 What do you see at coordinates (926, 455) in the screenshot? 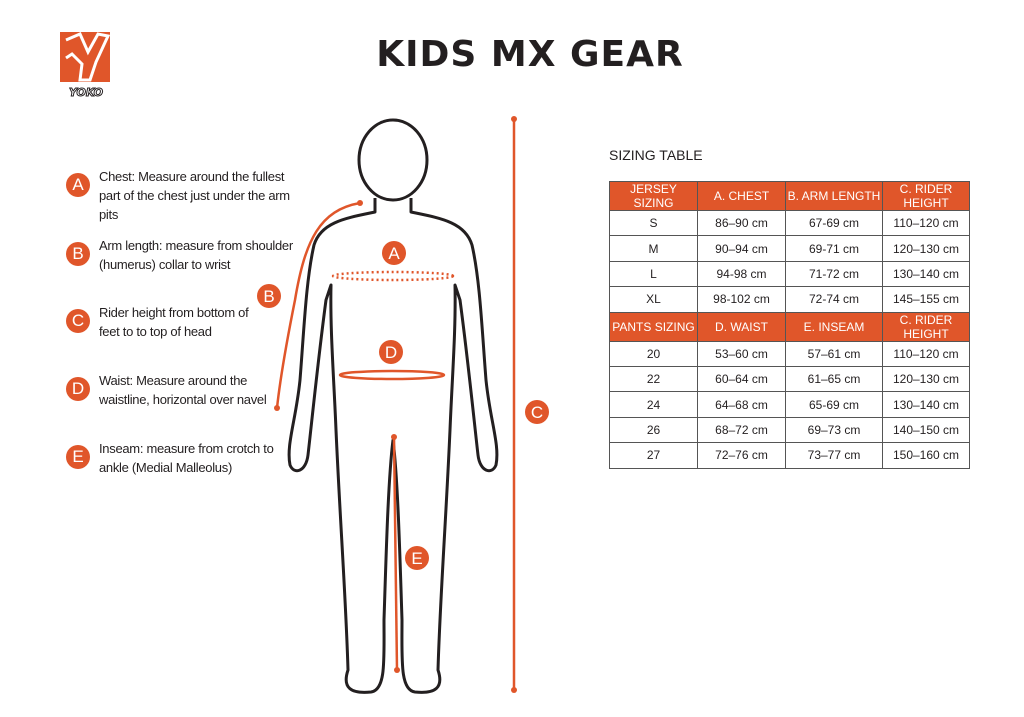
I see `table-cell: 150–160 cm` at bounding box center [926, 455].